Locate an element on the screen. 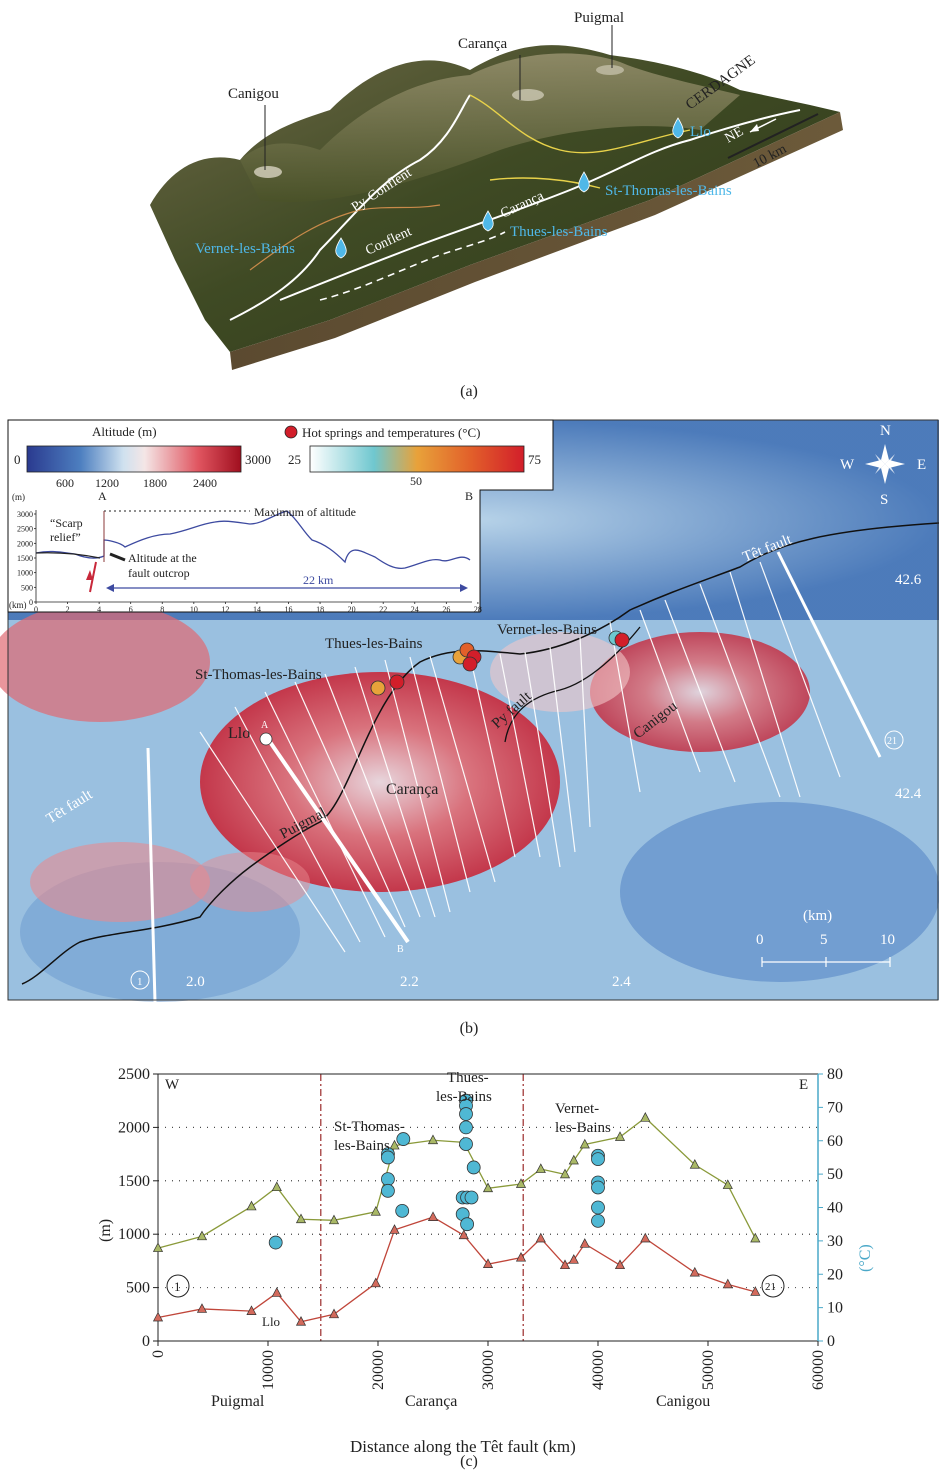  x-tick-label: 60000 is located at coordinates (818, 1370).